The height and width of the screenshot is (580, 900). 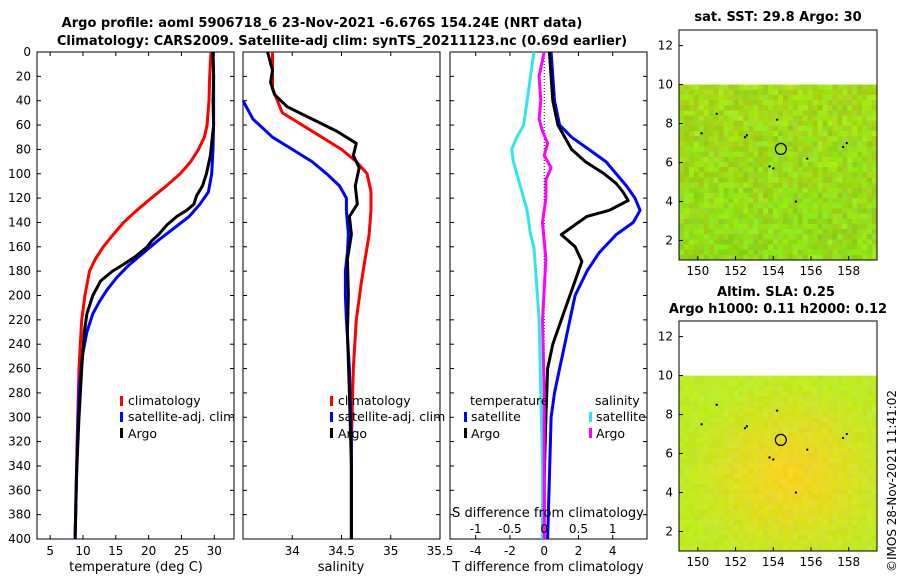 What do you see at coordinates (543, 529) in the screenshot?
I see `s-difference-ticklabels: -1 -0.5 0 0.5 1` at bounding box center [543, 529].